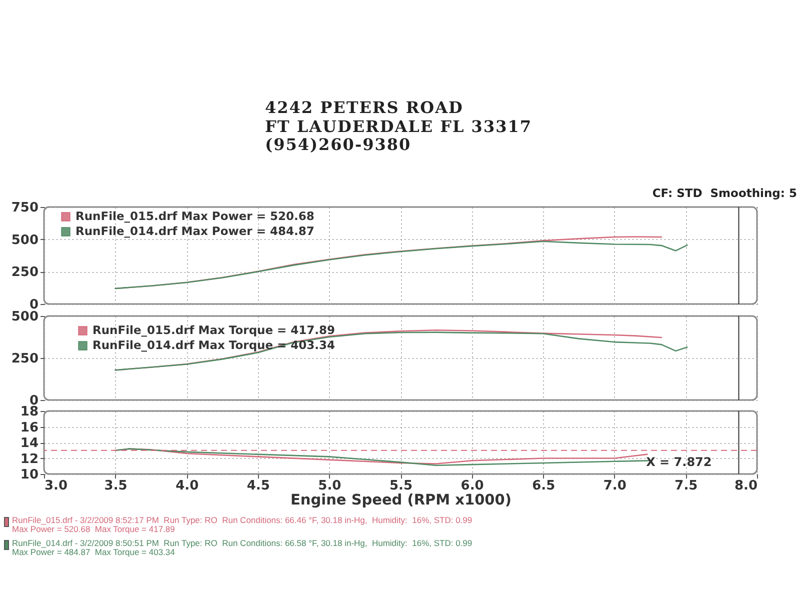 The image size is (800, 610). What do you see at coordinates (214, 329) in the screenshot?
I see `legend-label: RunFile_015.drf Max Torque = 417.89` at bounding box center [214, 329].